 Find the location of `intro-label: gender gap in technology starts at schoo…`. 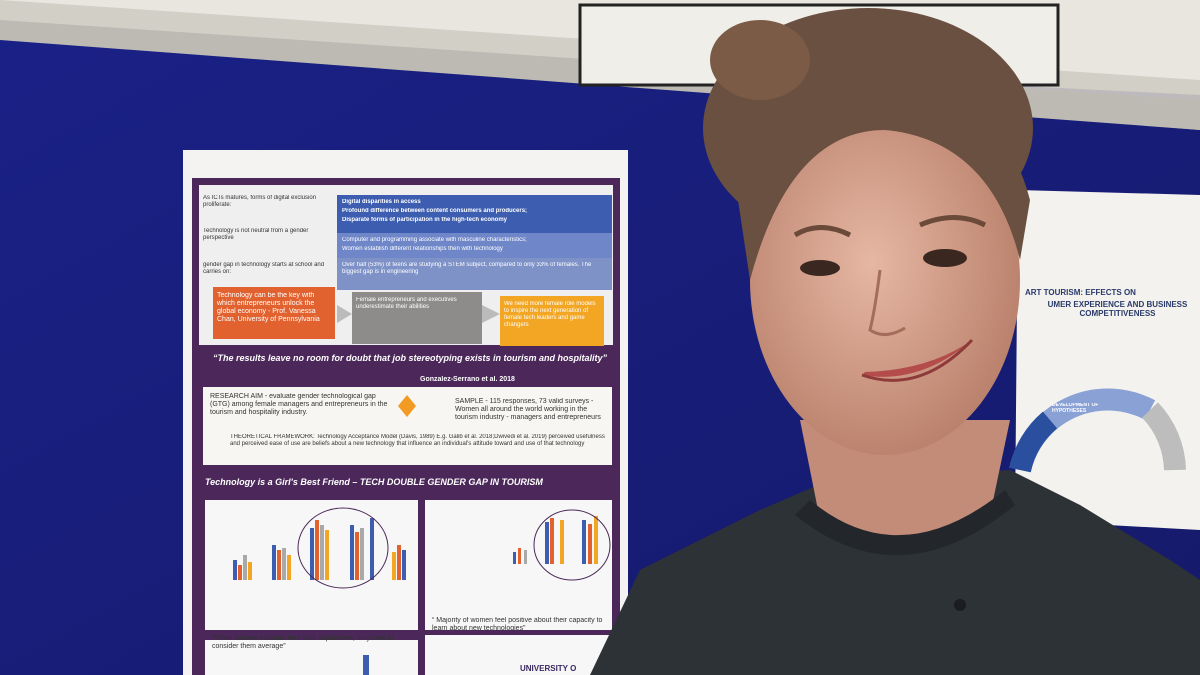

intro-label: gender gap in technology starts at schoo… is located at coordinates (264, 268).